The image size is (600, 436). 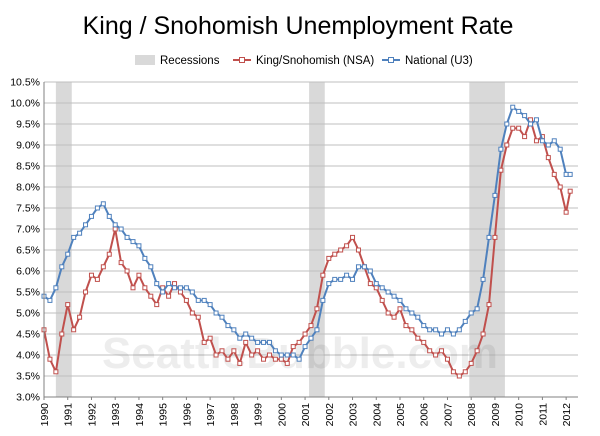 I want to click on y-tick-label-8: 7.0%, so click(x=28, y=230).